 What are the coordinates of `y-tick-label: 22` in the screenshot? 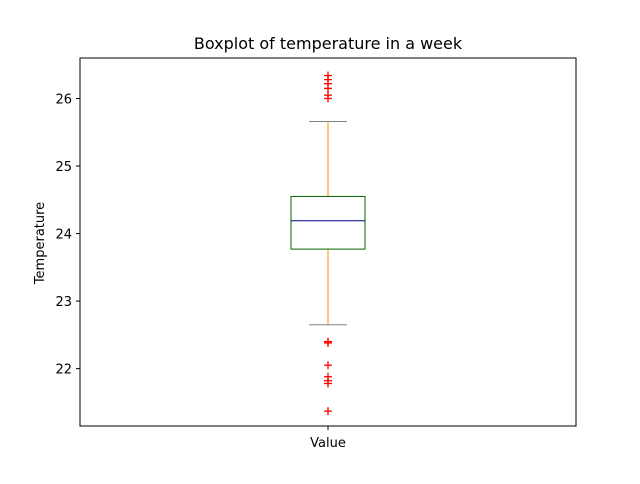 It's located at (63, 370).